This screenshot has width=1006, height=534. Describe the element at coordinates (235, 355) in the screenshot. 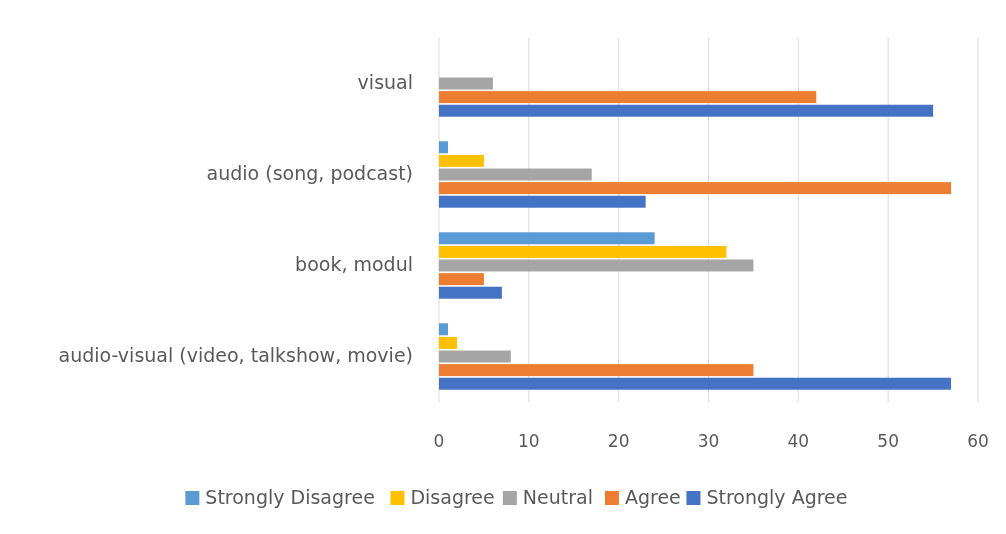

I see `y-tick-label: audio-visual (video, talkshow, movie)` at that location.